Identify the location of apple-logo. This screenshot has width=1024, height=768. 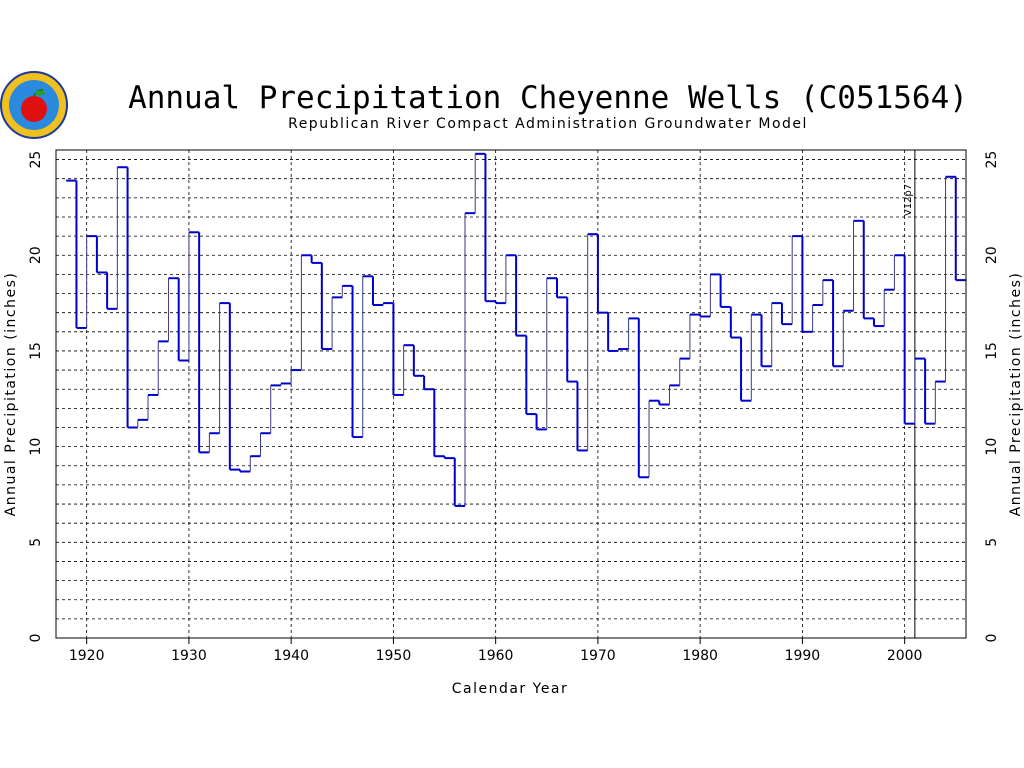
(34, 105).